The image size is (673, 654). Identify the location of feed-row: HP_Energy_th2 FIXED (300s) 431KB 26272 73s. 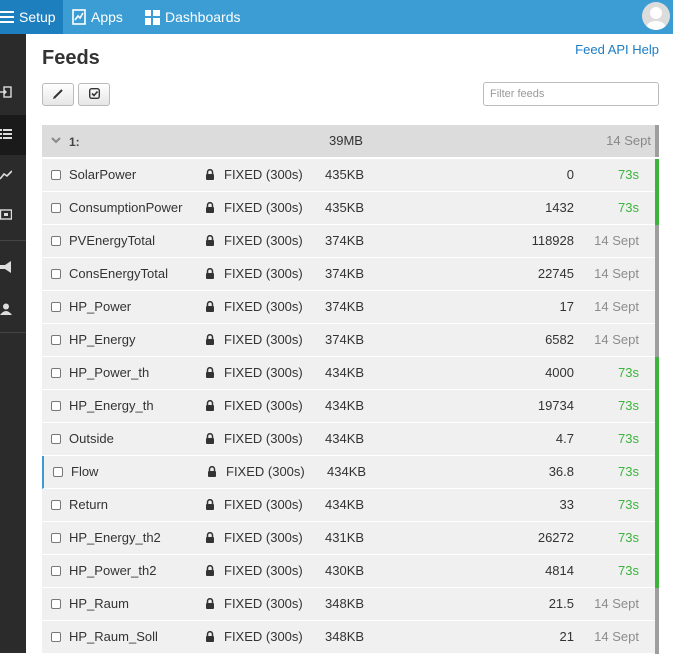
(350, 538).